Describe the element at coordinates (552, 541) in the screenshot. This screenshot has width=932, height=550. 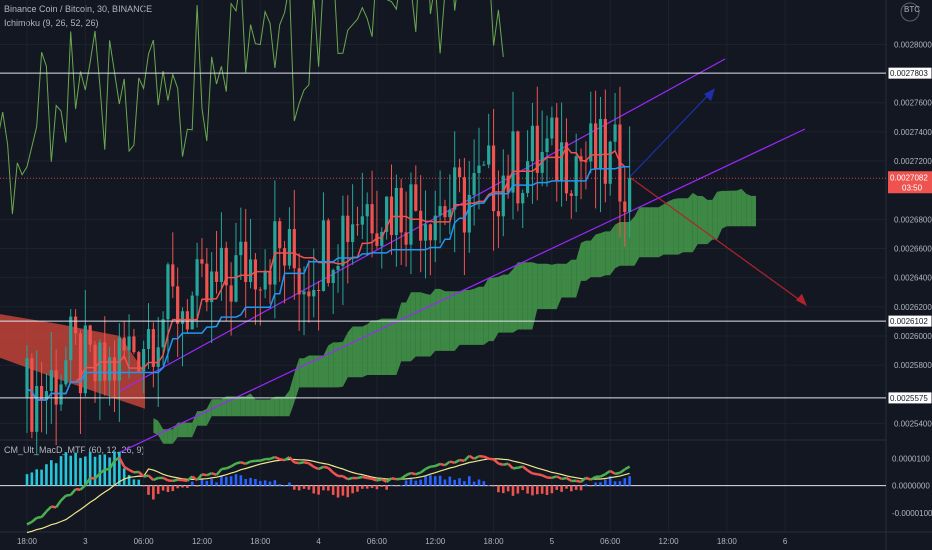
I see `time-tick-label: 5` at that location.